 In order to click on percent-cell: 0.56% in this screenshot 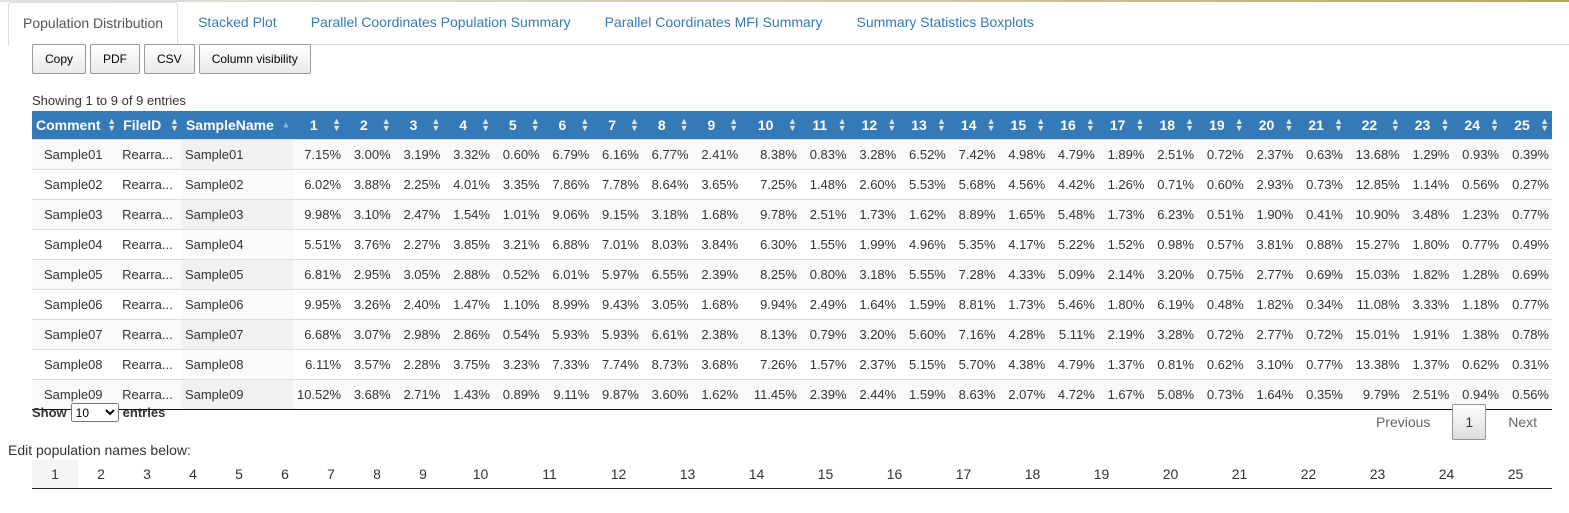, I will do `click(1477, 184)`.